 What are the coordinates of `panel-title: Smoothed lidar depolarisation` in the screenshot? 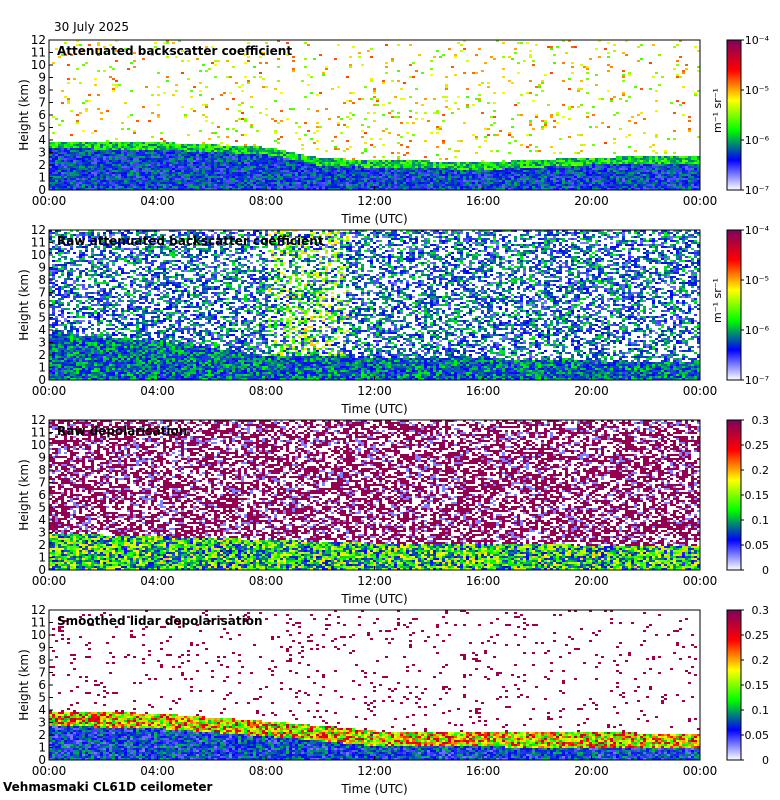 It's located at (160, 621).